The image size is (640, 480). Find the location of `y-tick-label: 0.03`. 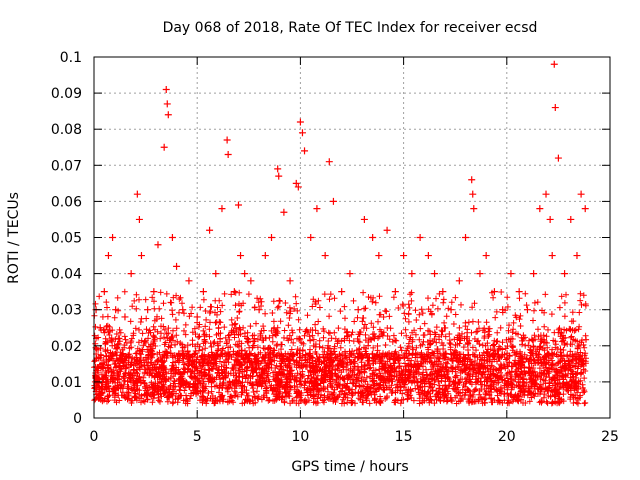

y-tick-label: 0.03 is located at coordinates (66, 311).